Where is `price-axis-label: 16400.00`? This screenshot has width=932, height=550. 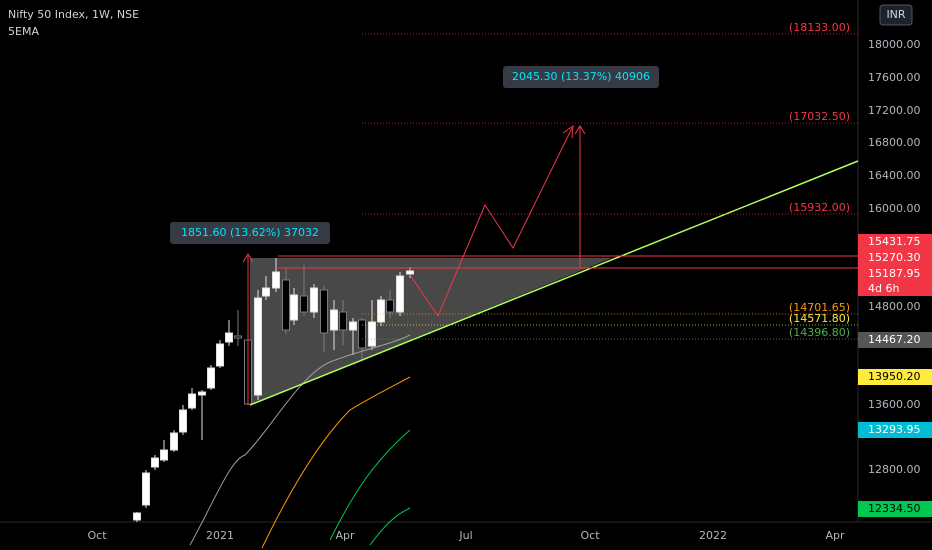
price-axis-label: 16400.00 is located at coordinates (894, 175).